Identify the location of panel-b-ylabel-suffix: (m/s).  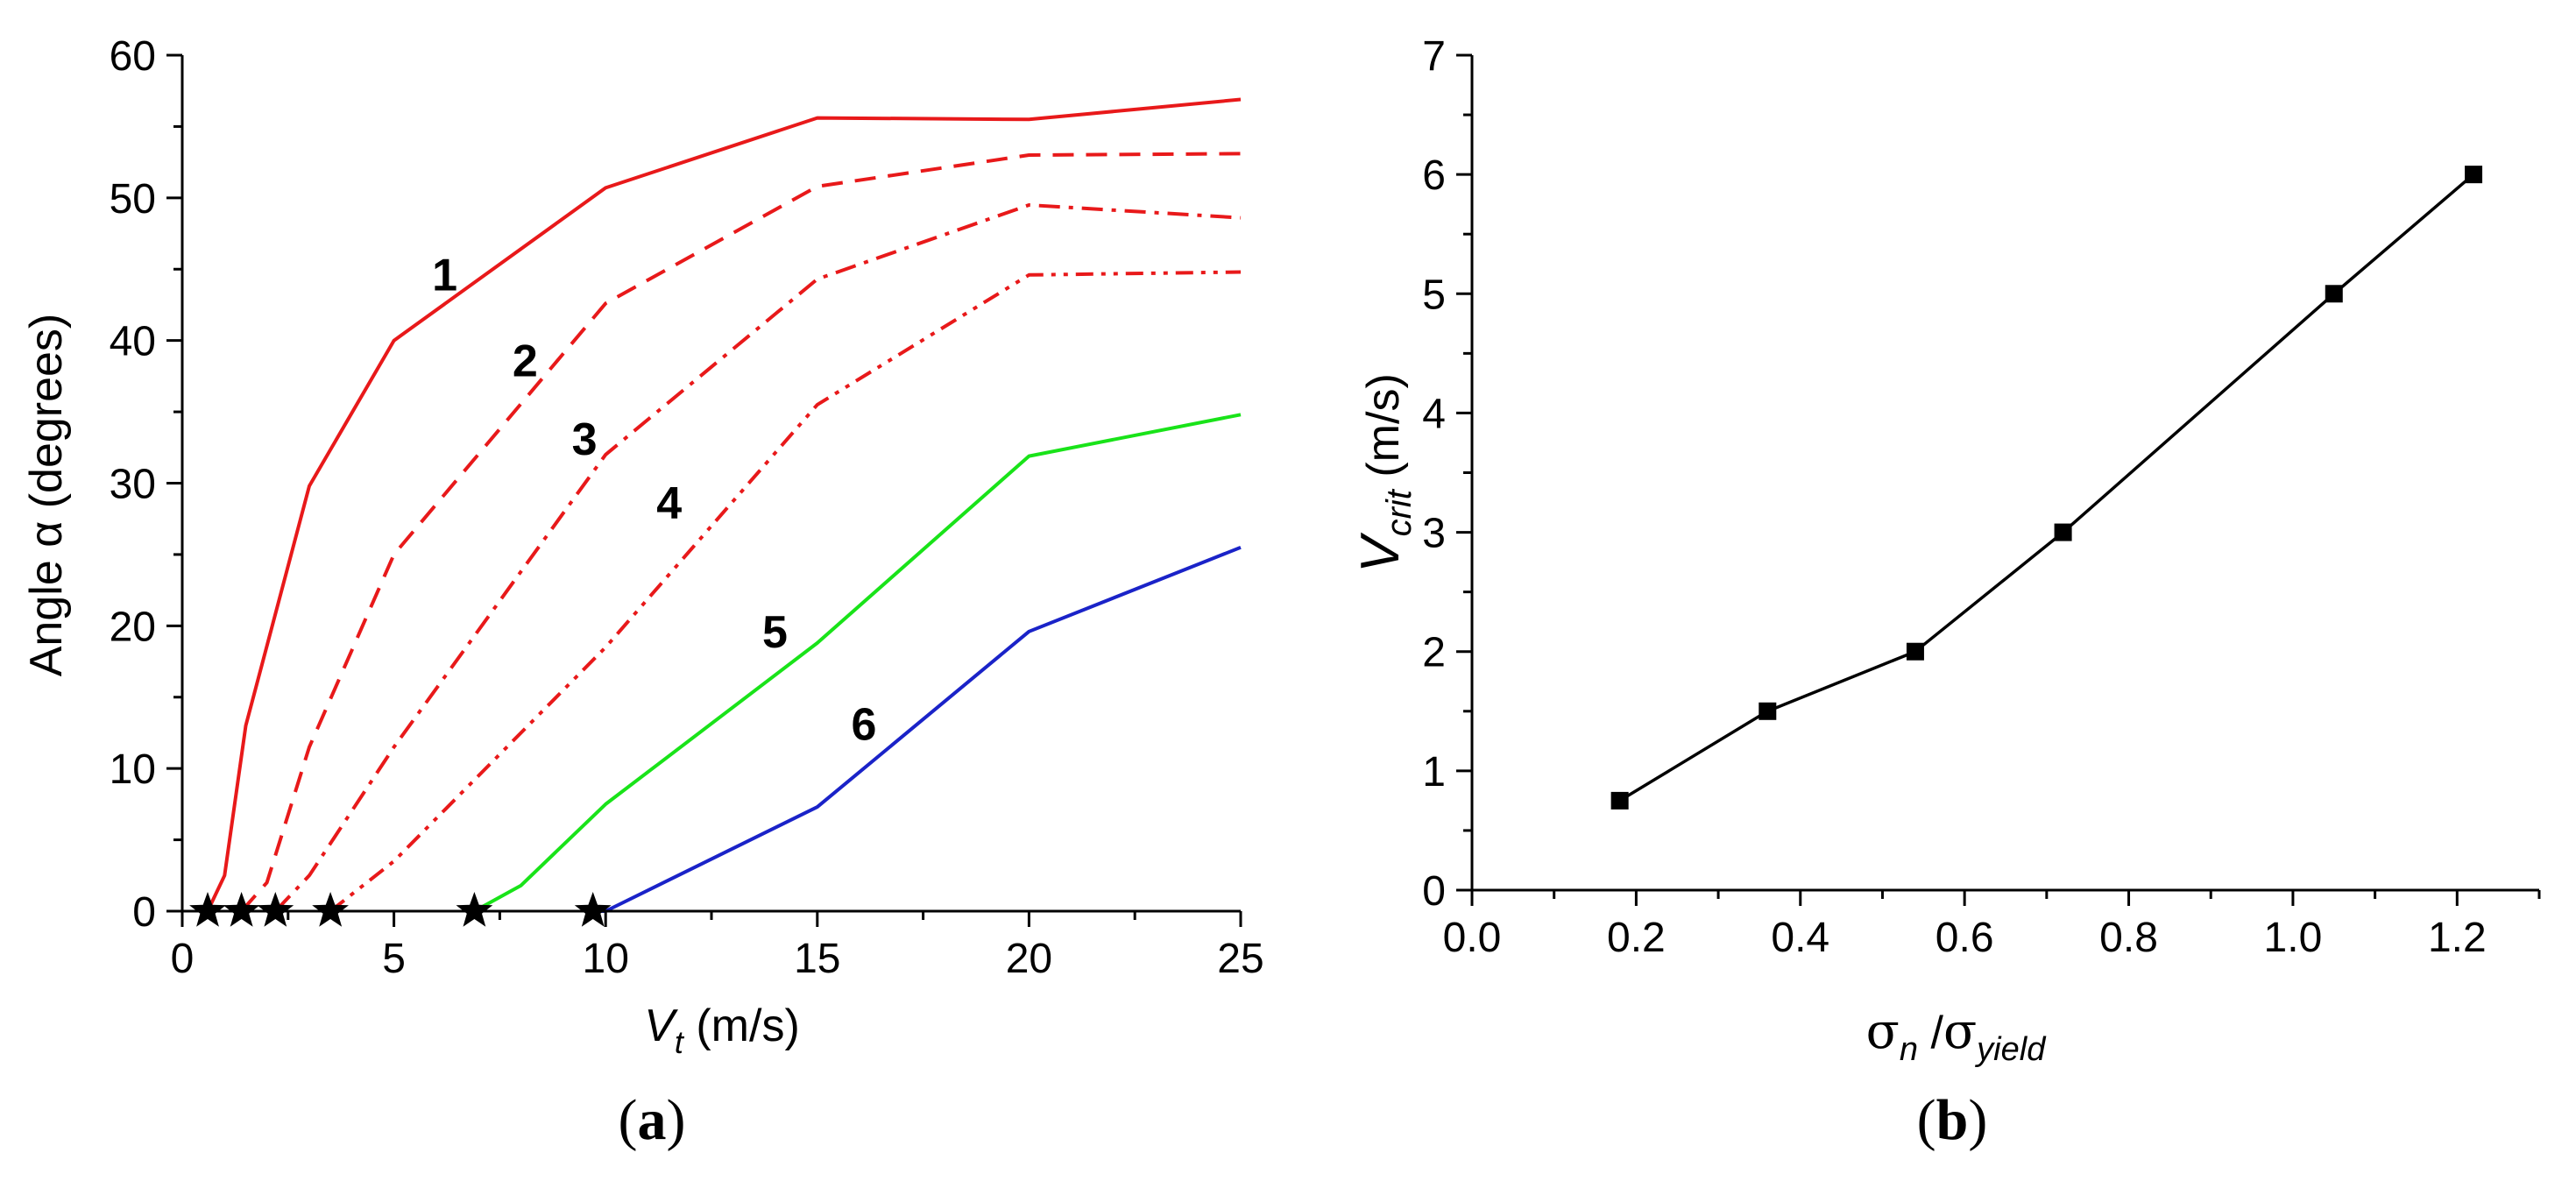
(1383, 431).